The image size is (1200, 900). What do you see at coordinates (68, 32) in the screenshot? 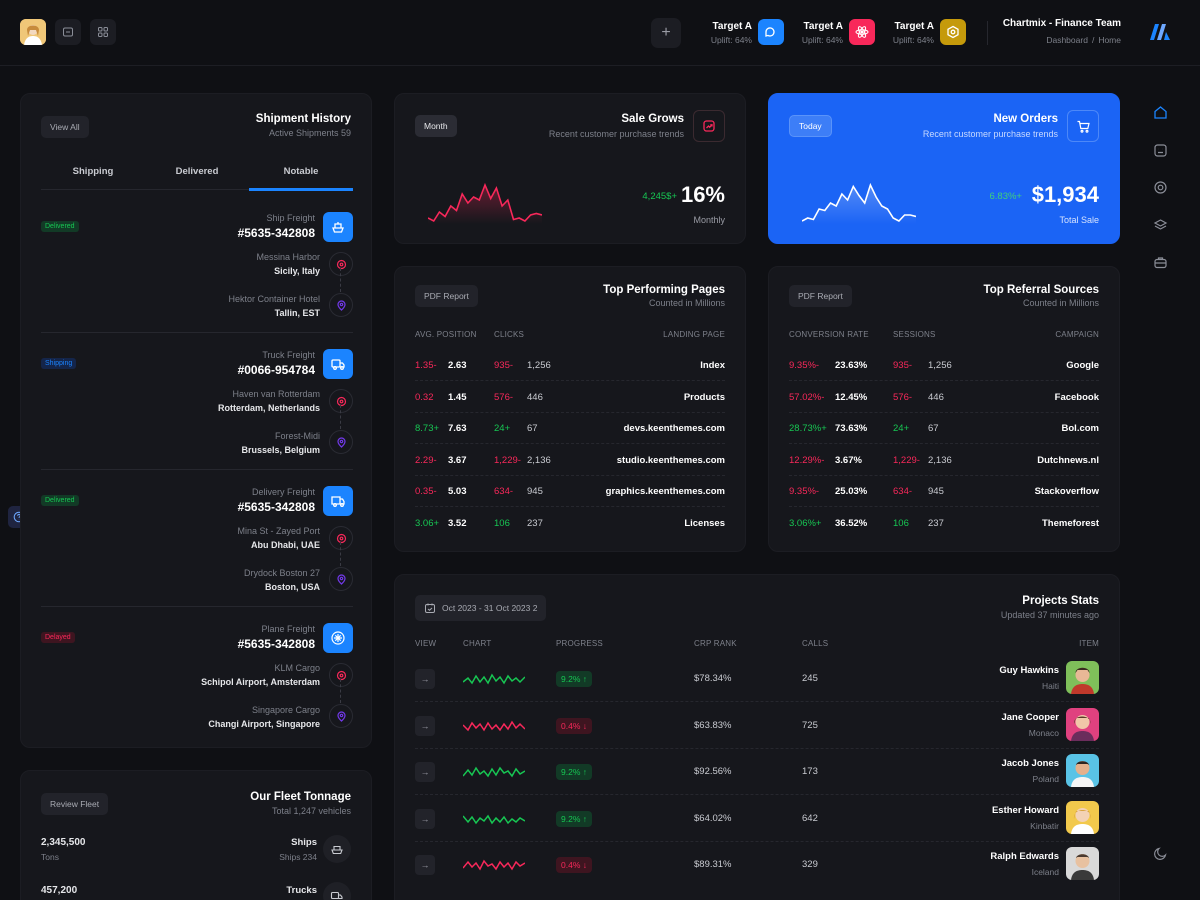
I see `apps-switch-button` at bounding box center [68, 32].